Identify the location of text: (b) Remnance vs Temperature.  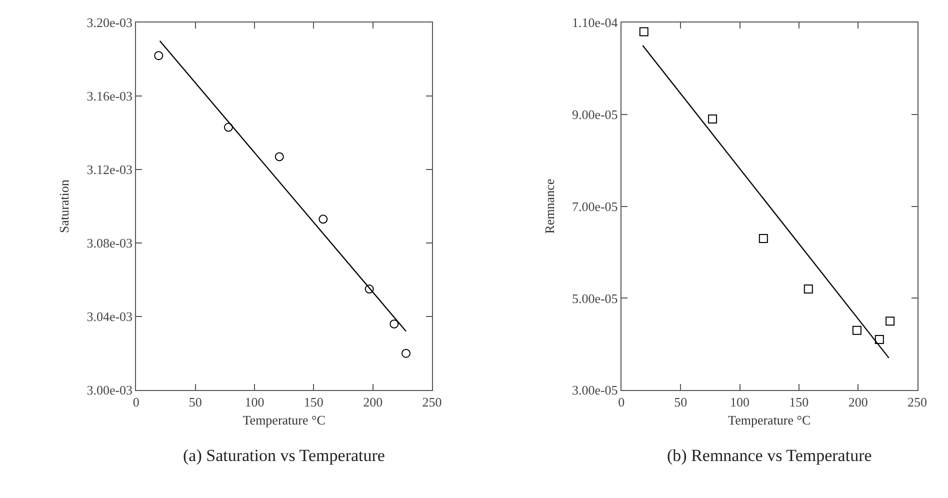
(769, 455).